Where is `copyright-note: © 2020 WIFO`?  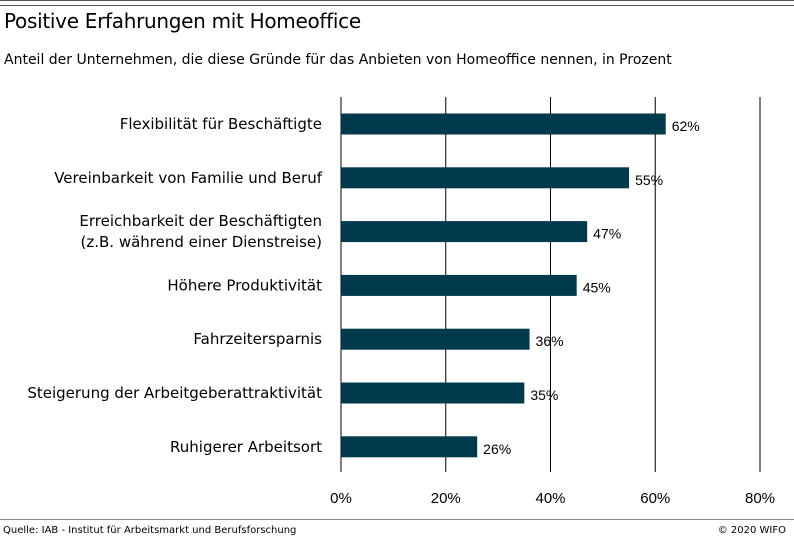
copyright-note: © 2020 WIFO is located at coordinates (751, 530).